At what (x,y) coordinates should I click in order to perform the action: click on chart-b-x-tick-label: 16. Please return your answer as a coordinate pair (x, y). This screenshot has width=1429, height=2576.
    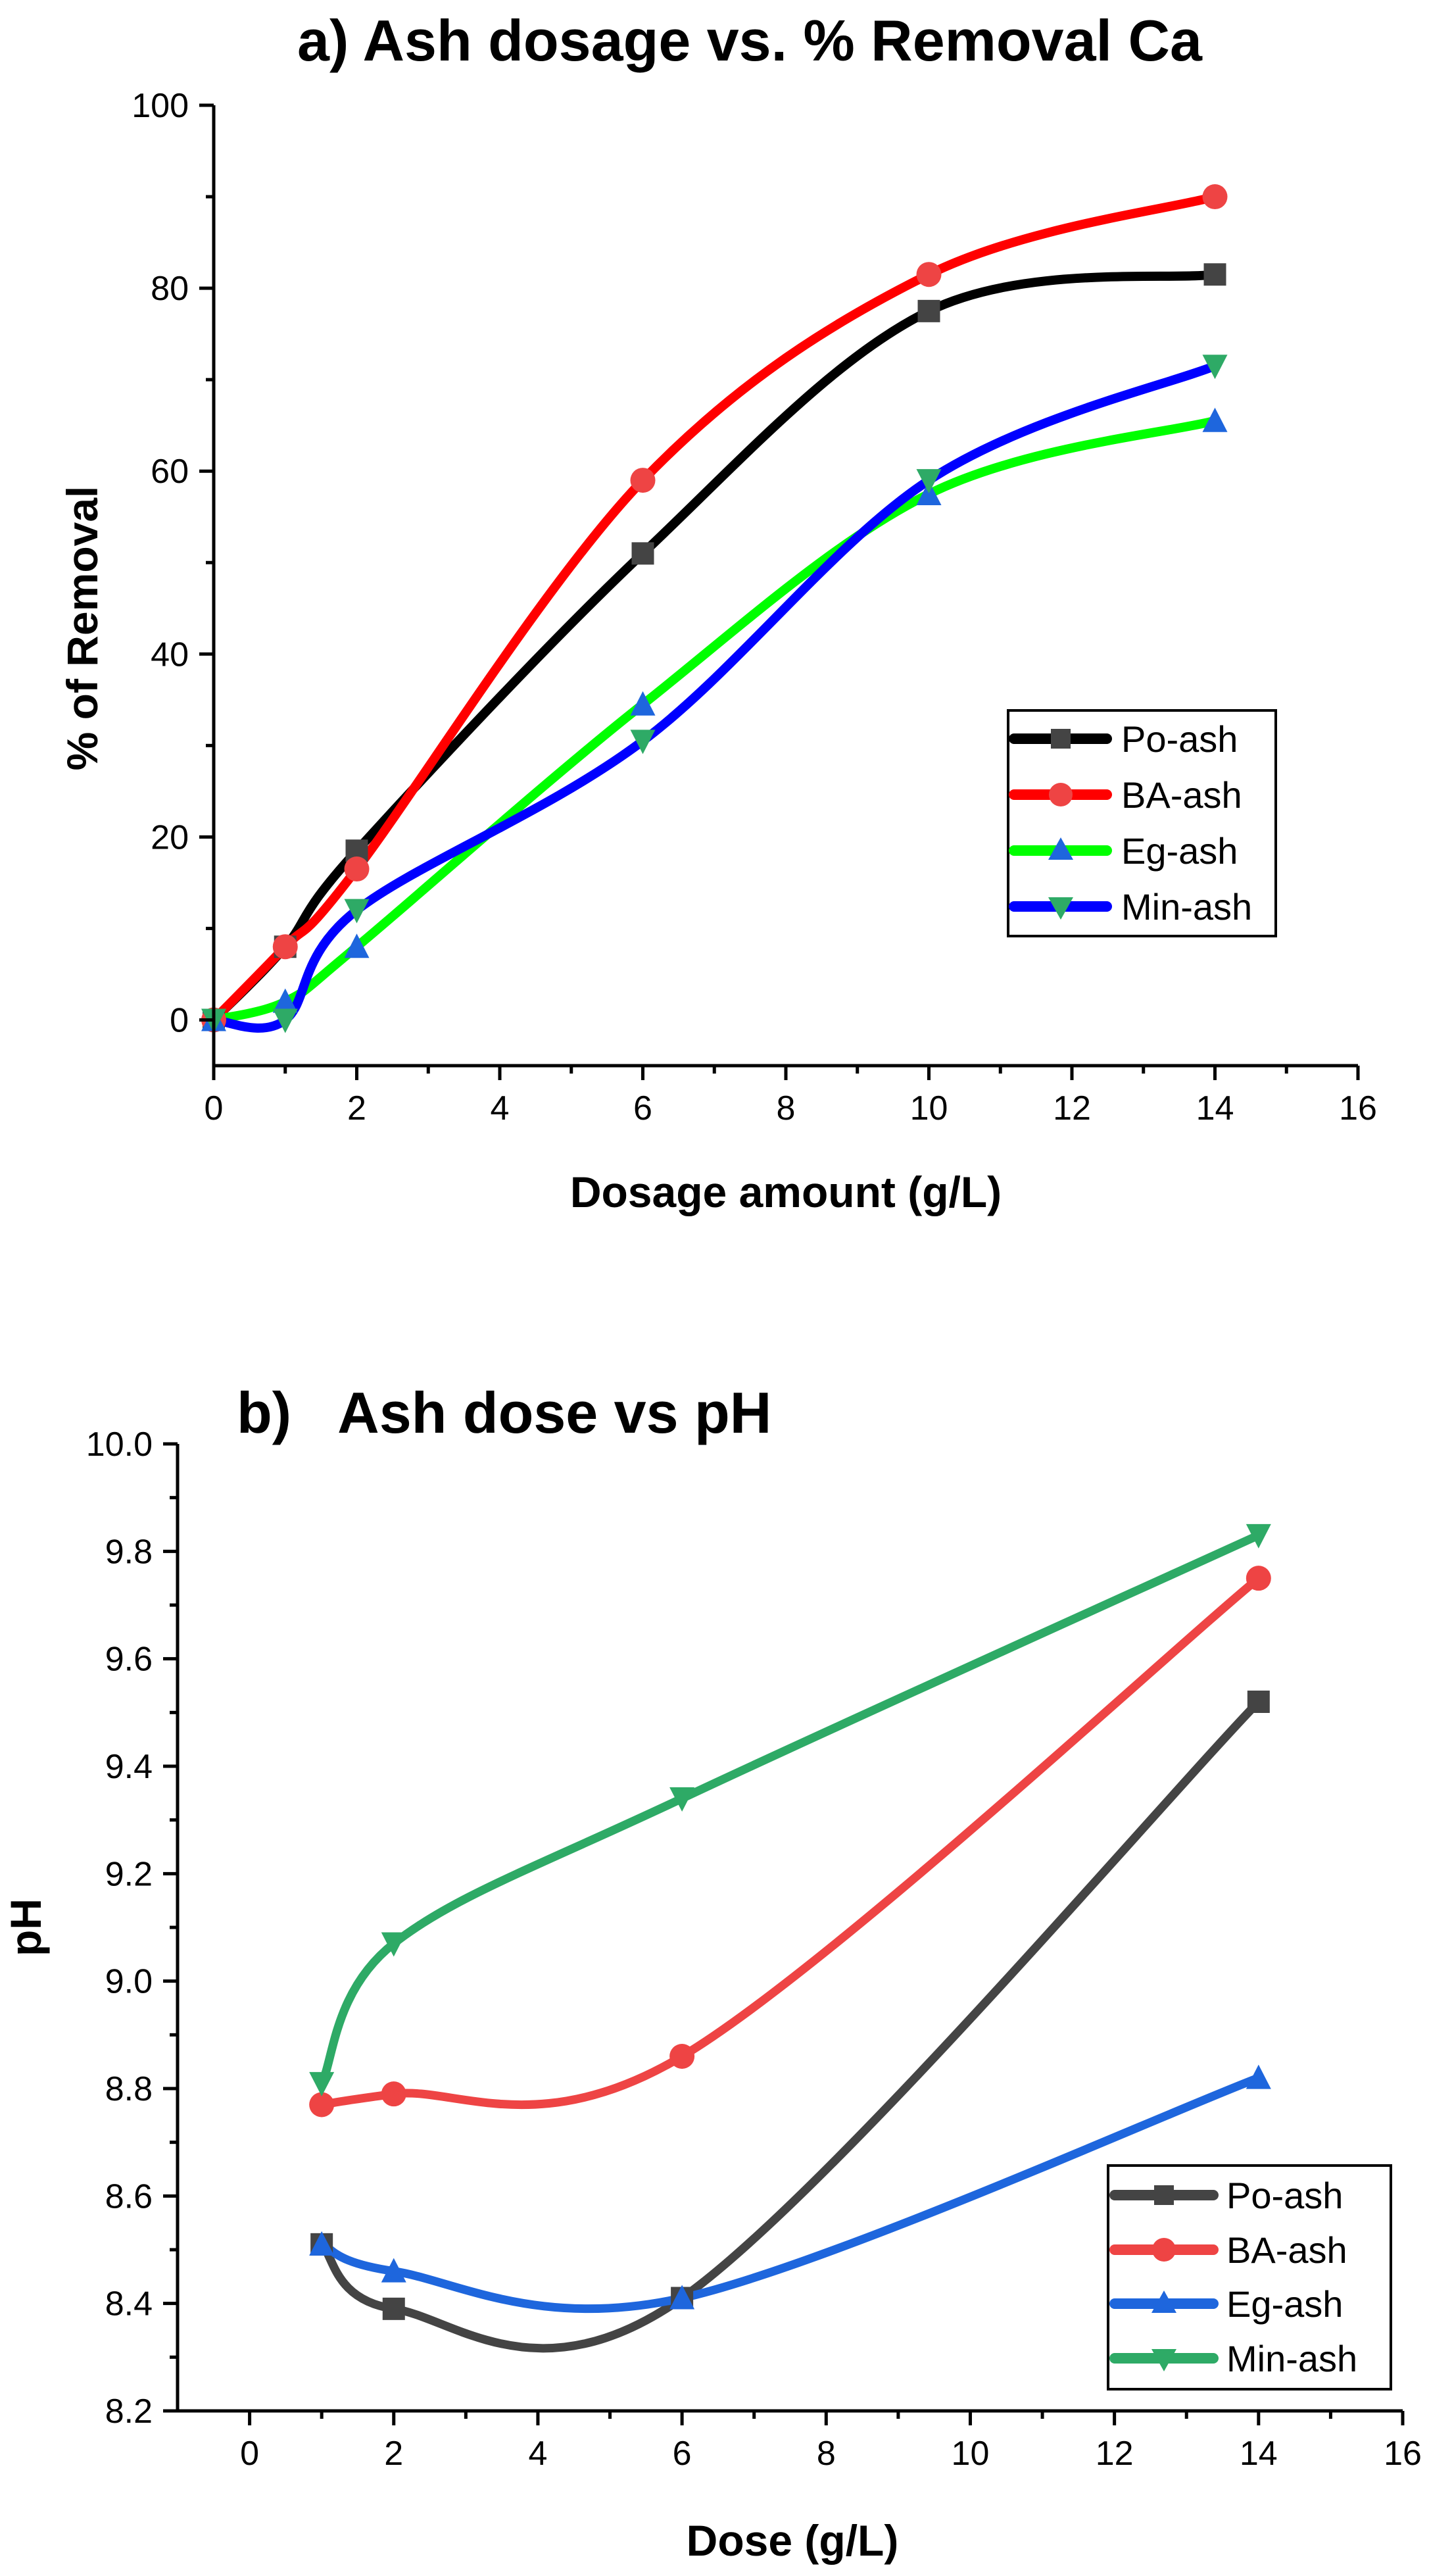
    Looking at the image, I should click on (1403, 2454).